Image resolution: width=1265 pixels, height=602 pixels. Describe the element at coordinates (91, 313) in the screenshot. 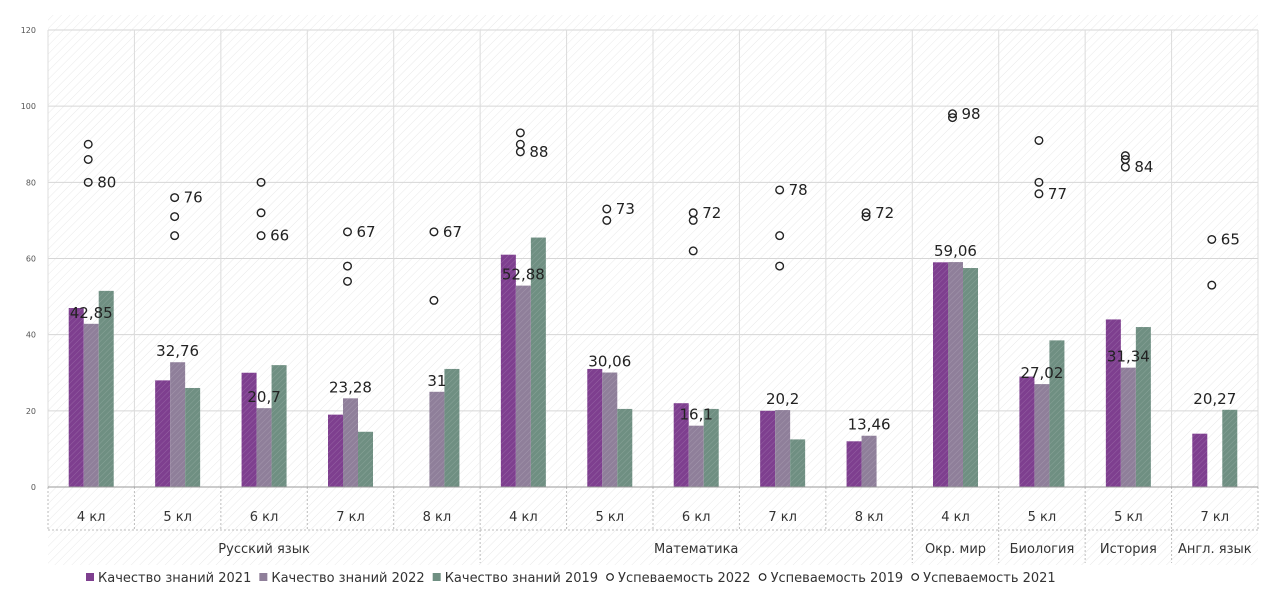

I see `bar-data-label: 42,85` at that location.